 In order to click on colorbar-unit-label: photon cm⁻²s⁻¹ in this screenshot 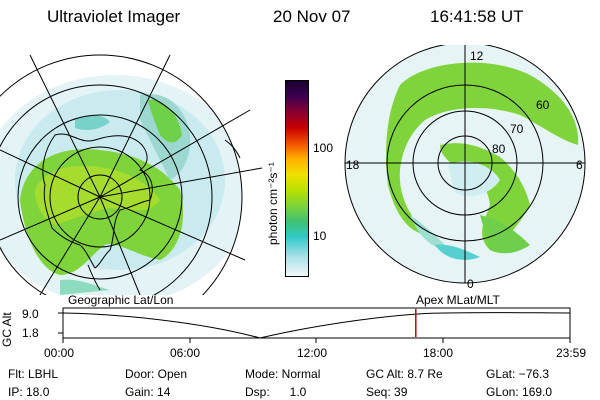, I will do `click(273, 203)`.